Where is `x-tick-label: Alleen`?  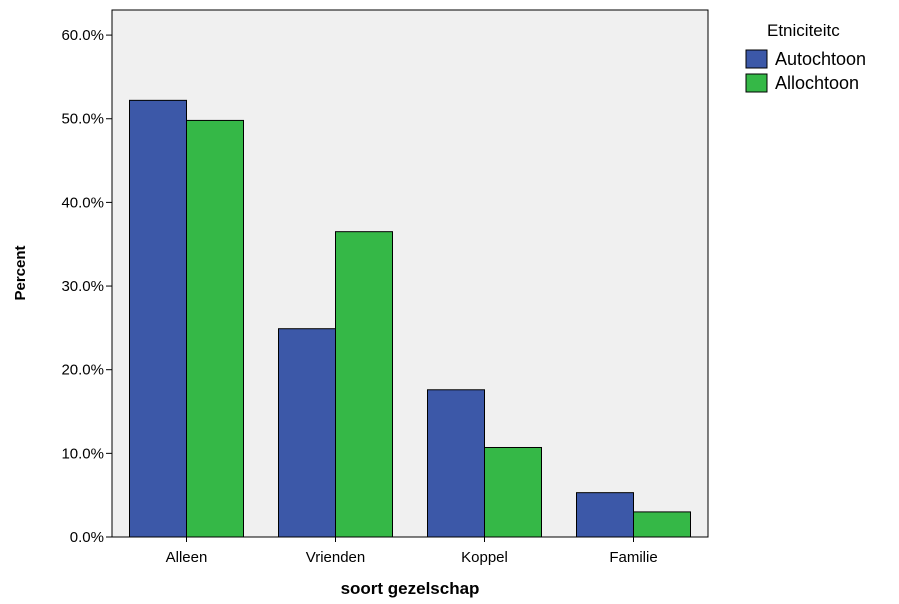
x-tick-label: Alleen is located at coordinates (187, 557).